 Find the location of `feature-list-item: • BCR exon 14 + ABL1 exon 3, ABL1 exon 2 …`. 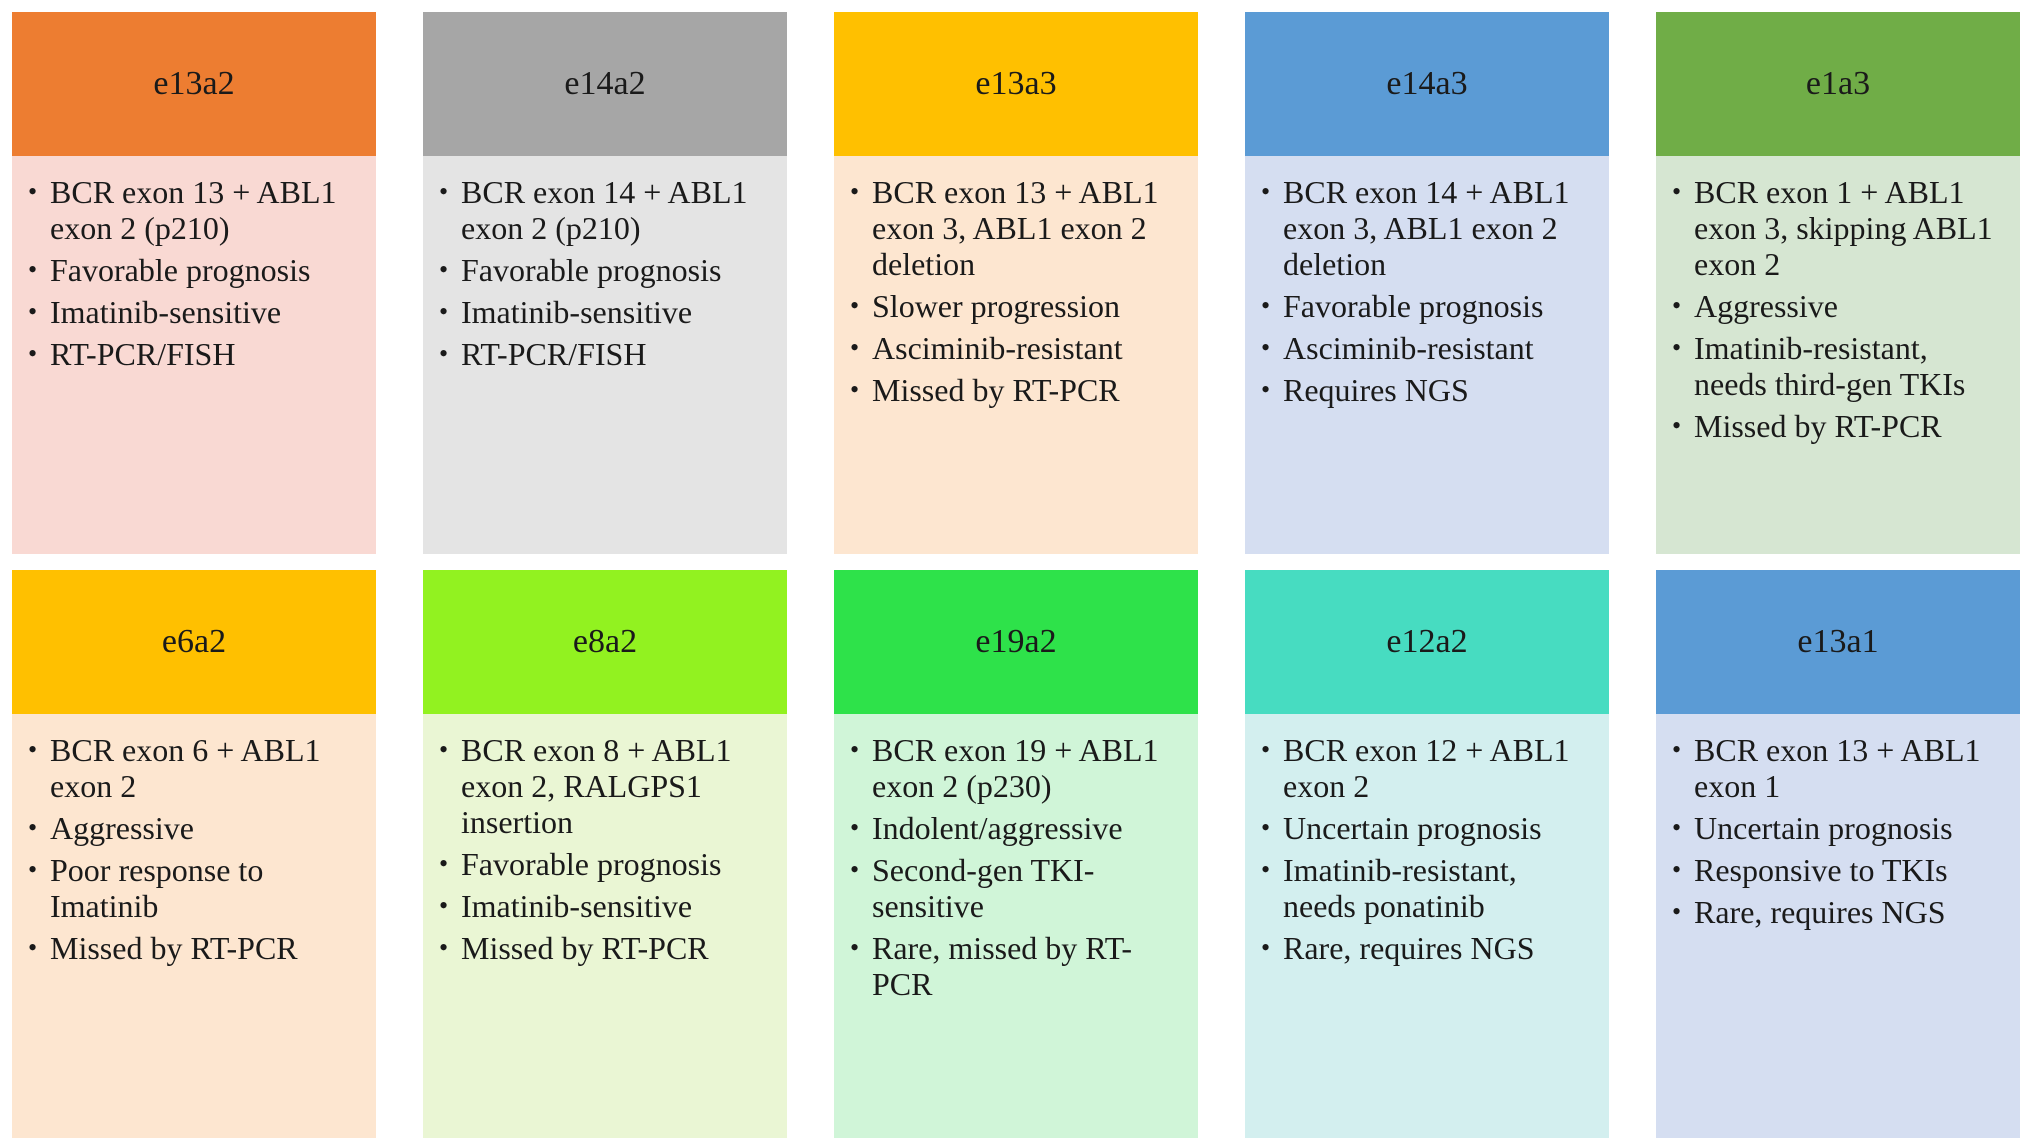

feature-list-item: • BCR exon 14 + ABL1 exon 3, ABL1 exon 2 … is located at coordinates (1428, 228).